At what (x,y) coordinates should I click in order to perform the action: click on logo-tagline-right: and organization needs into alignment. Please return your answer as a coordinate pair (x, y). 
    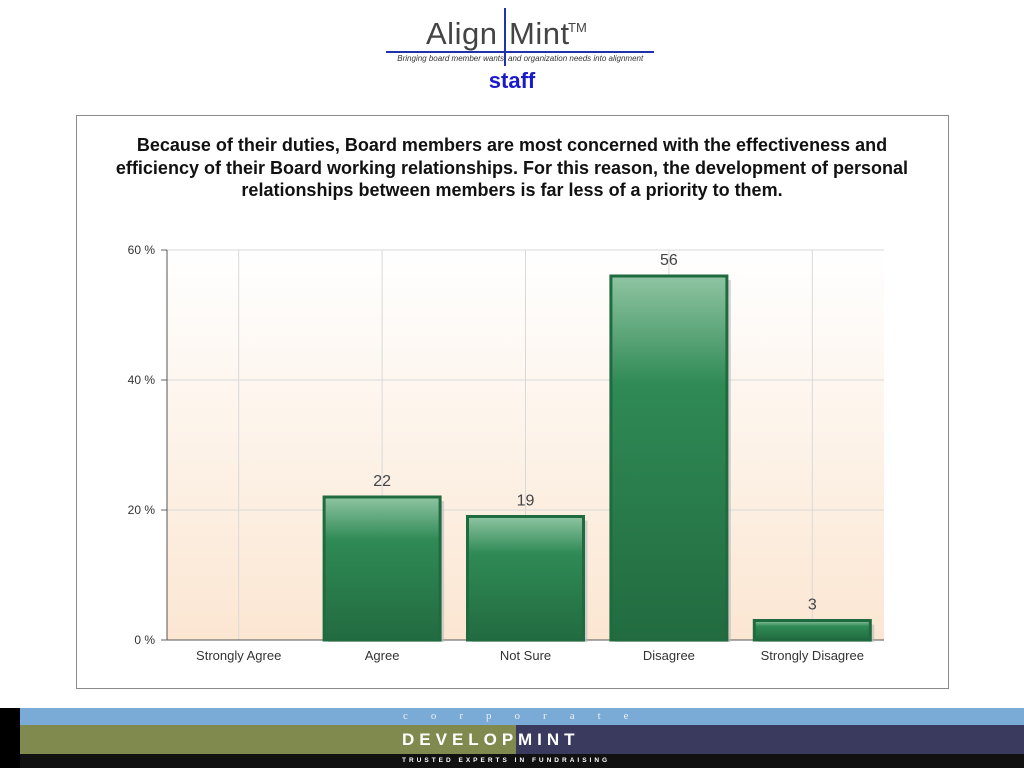
    Looking at the image, I should click on (576, 58).